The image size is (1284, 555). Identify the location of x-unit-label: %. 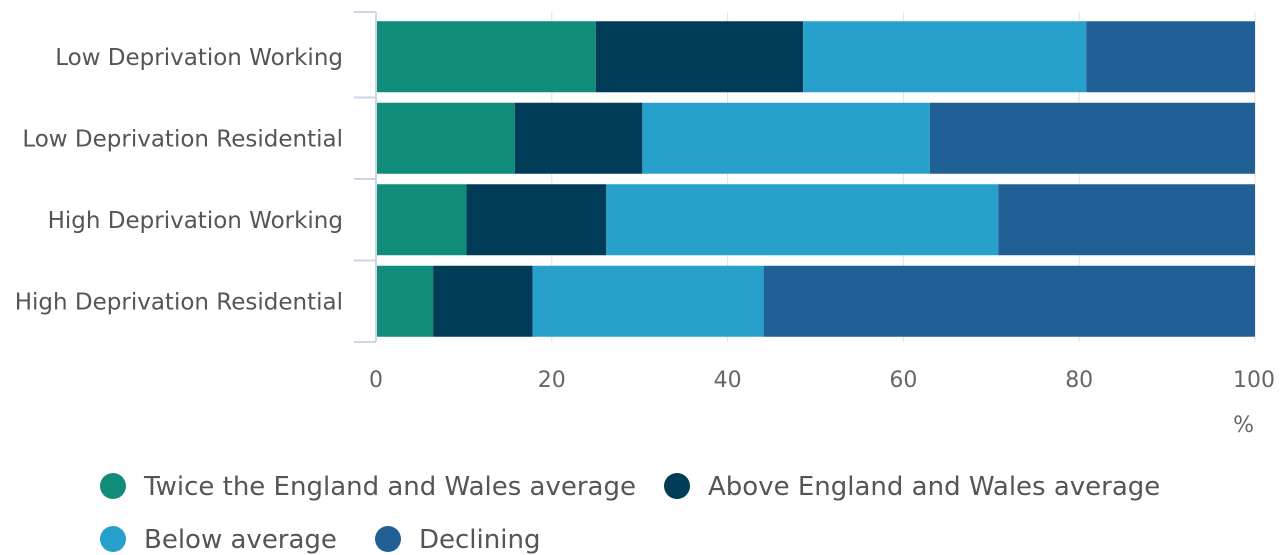
(1243, 425).